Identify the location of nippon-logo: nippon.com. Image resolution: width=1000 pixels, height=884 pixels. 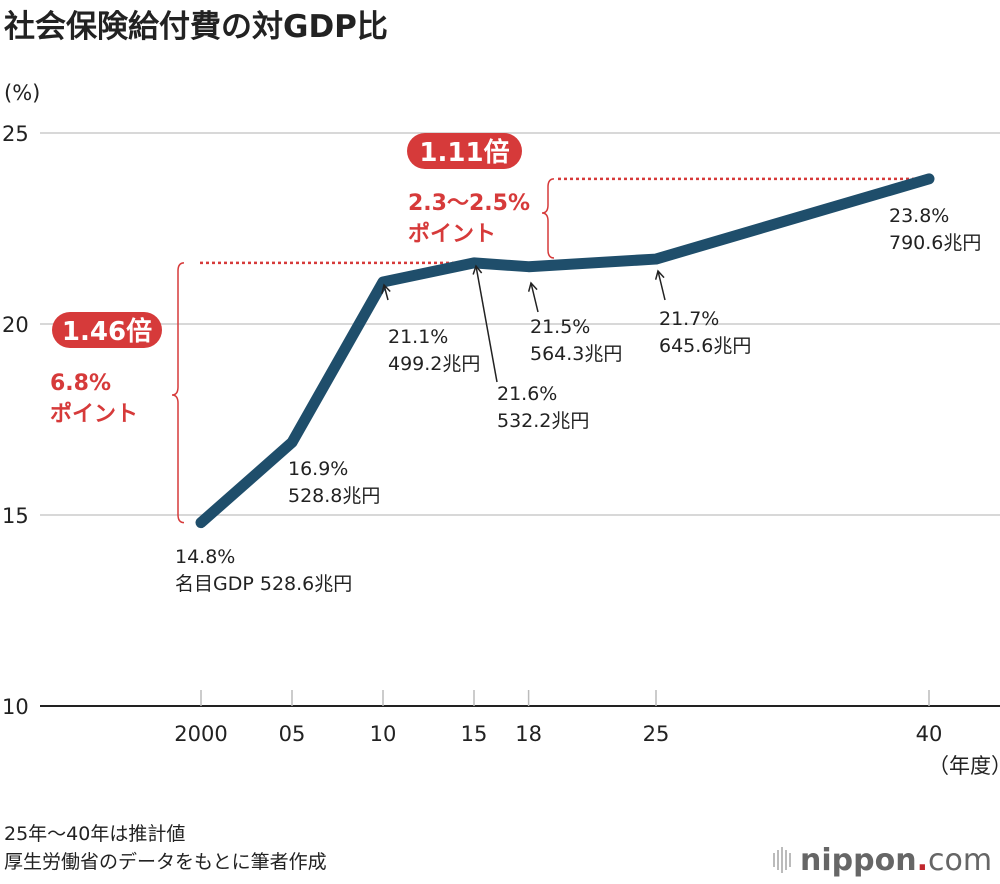
(882, 860).